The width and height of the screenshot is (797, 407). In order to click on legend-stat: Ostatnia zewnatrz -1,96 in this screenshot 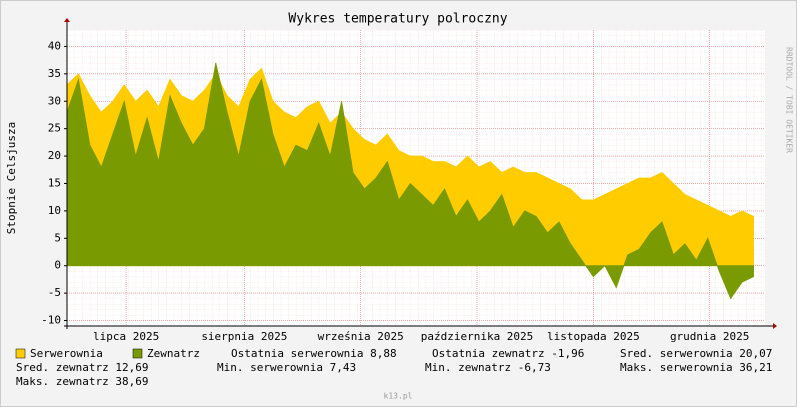, I will do `click(508, 353)`.